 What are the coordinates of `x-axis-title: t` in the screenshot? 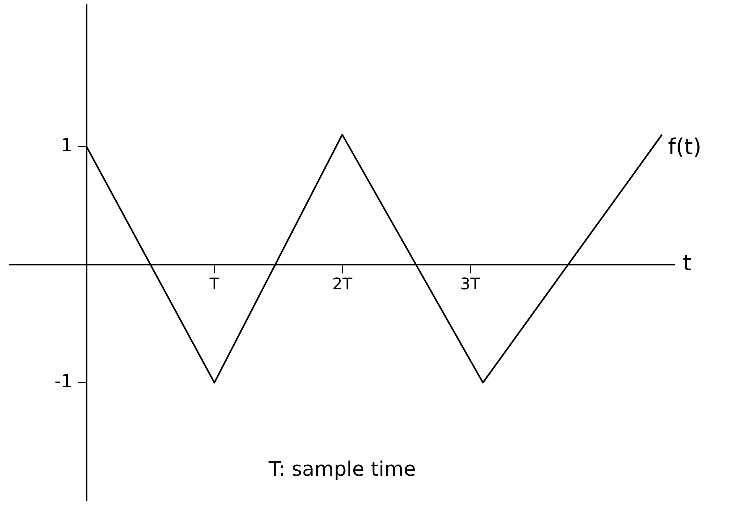 It's located at (687, 264).